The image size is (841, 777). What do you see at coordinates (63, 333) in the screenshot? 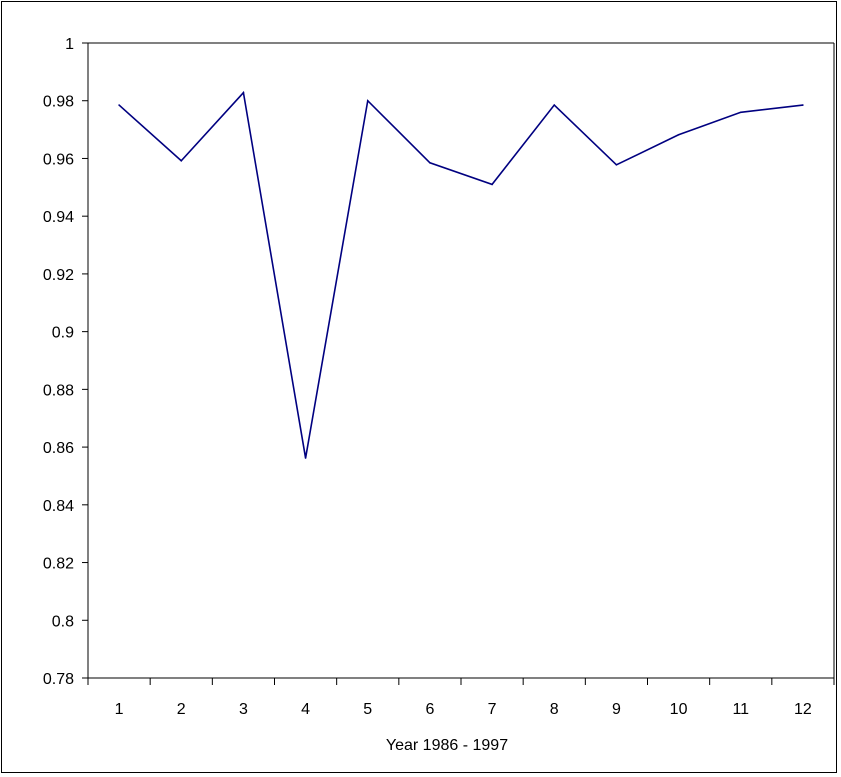
I see `y-tick-label: 0.9` at bounding box center [63, 333].